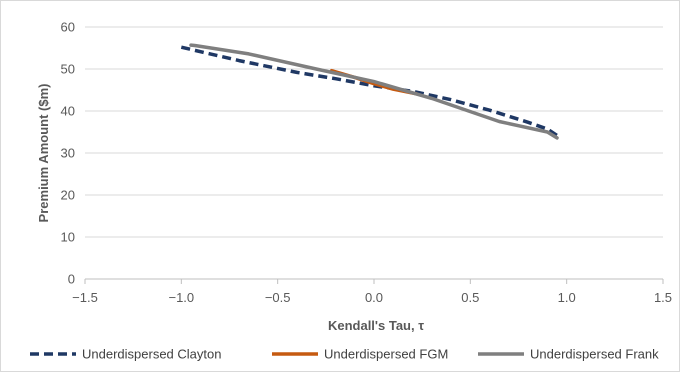  I want to click on axes, so click(374, 281).